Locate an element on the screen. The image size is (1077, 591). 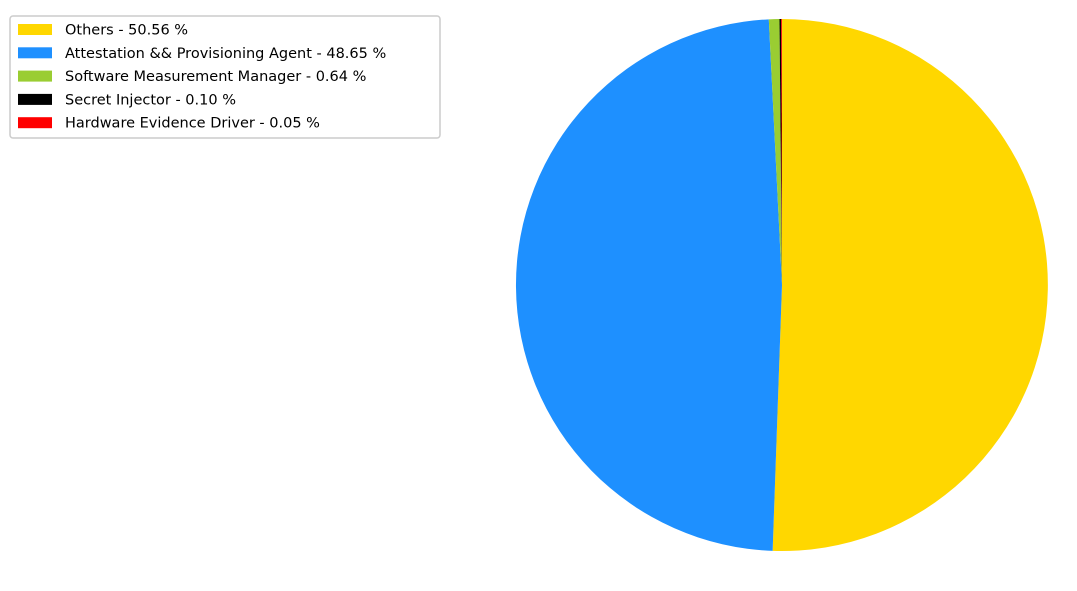
legend-label-4: Hardware Evidence Driver - 0.05 % is located at coordinates (192, 124).